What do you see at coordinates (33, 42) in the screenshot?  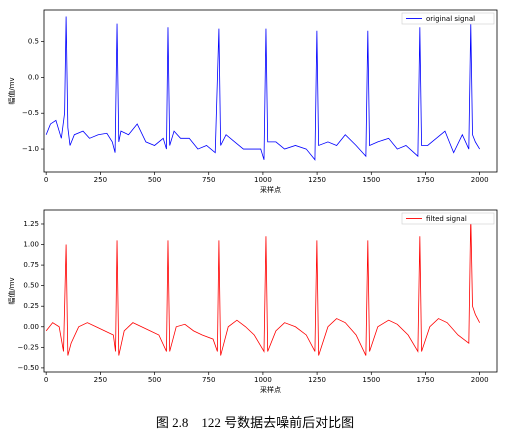 I see `y-tick-label: 0.5` at bounding box center [33, 42].